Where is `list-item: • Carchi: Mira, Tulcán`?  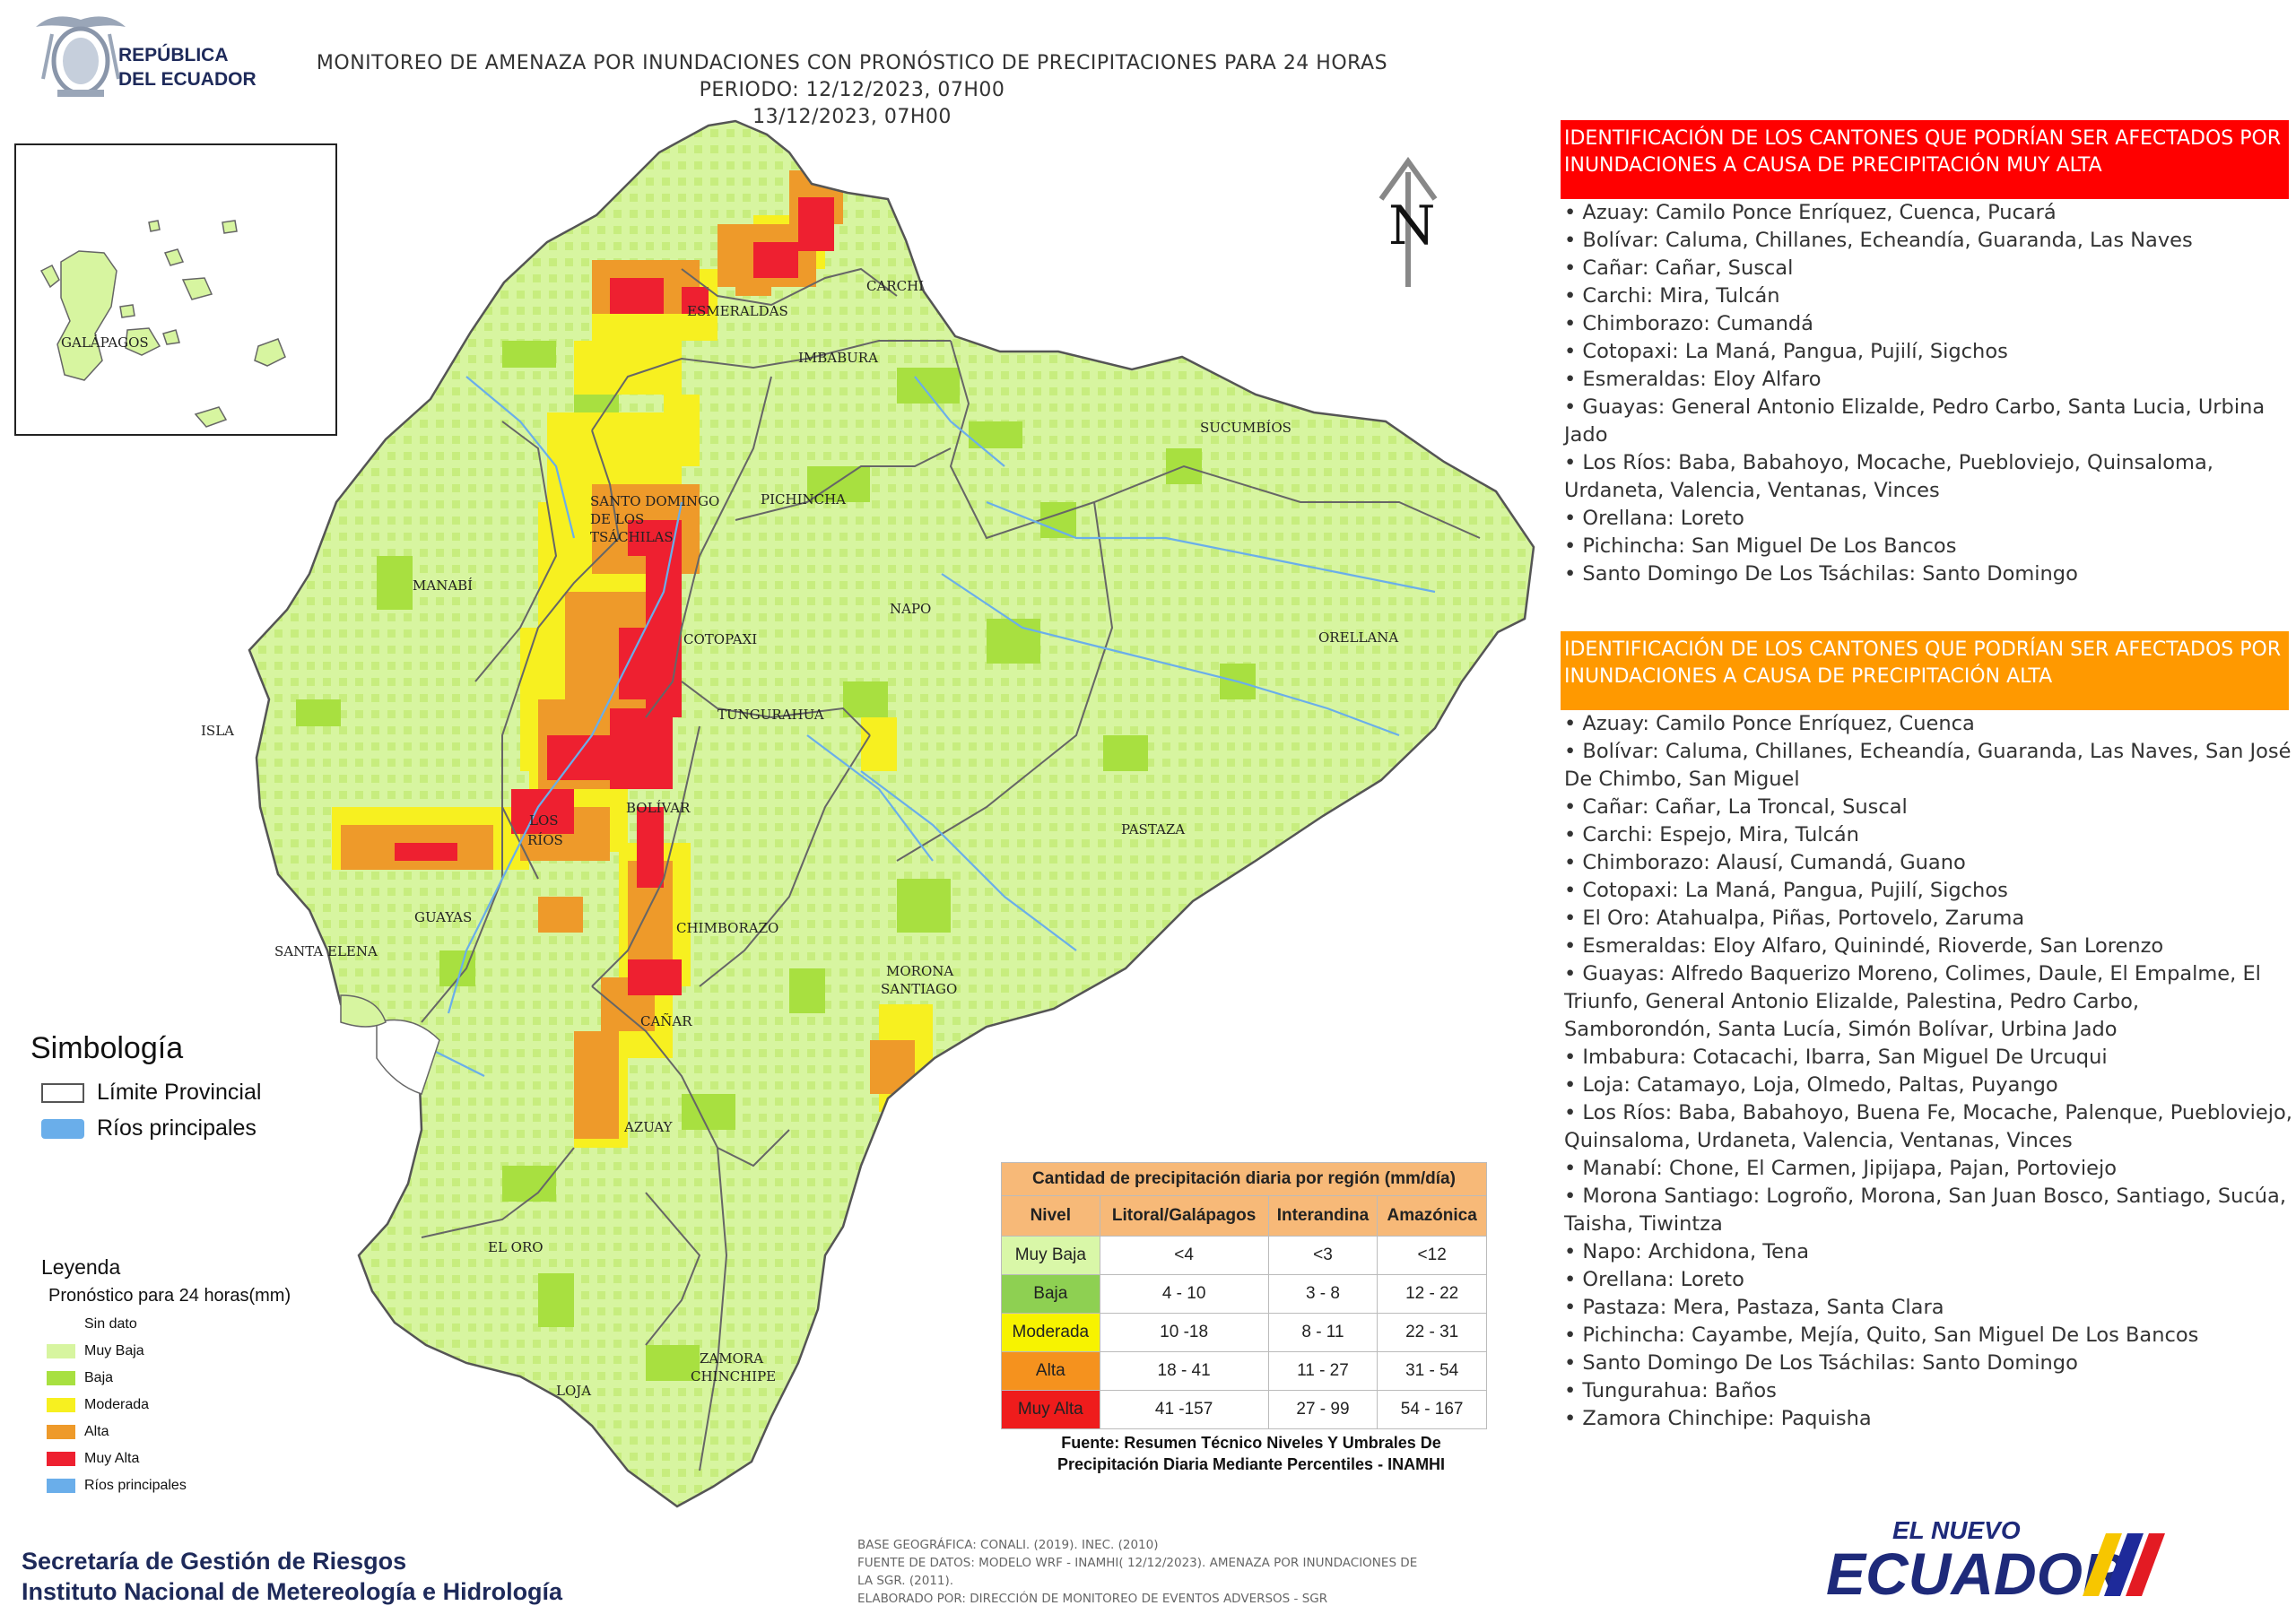
list-item: • Carchi: Mira, Tulcán is located at coordinates (1672, 296).